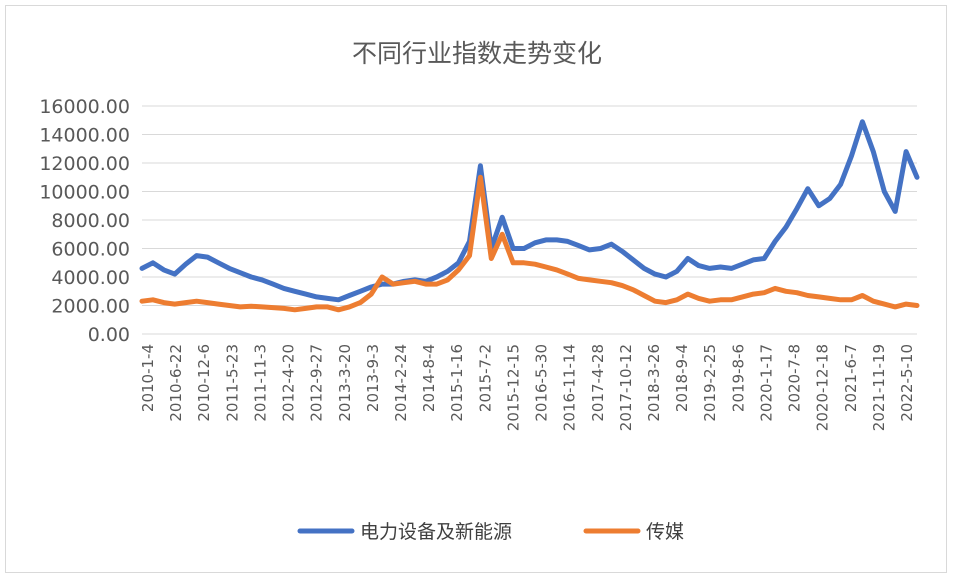 Image resolution: width=954 pixels, height=582 pixels. I want to click on x-tick-label: 2015-7-2, so click(485, 378).